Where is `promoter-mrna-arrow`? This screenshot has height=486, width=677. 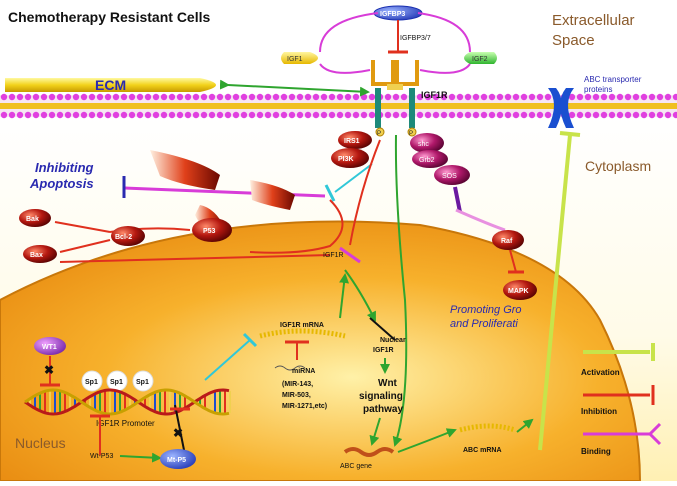
promoter-mrna-arrow is located at coordinates (227, 360).